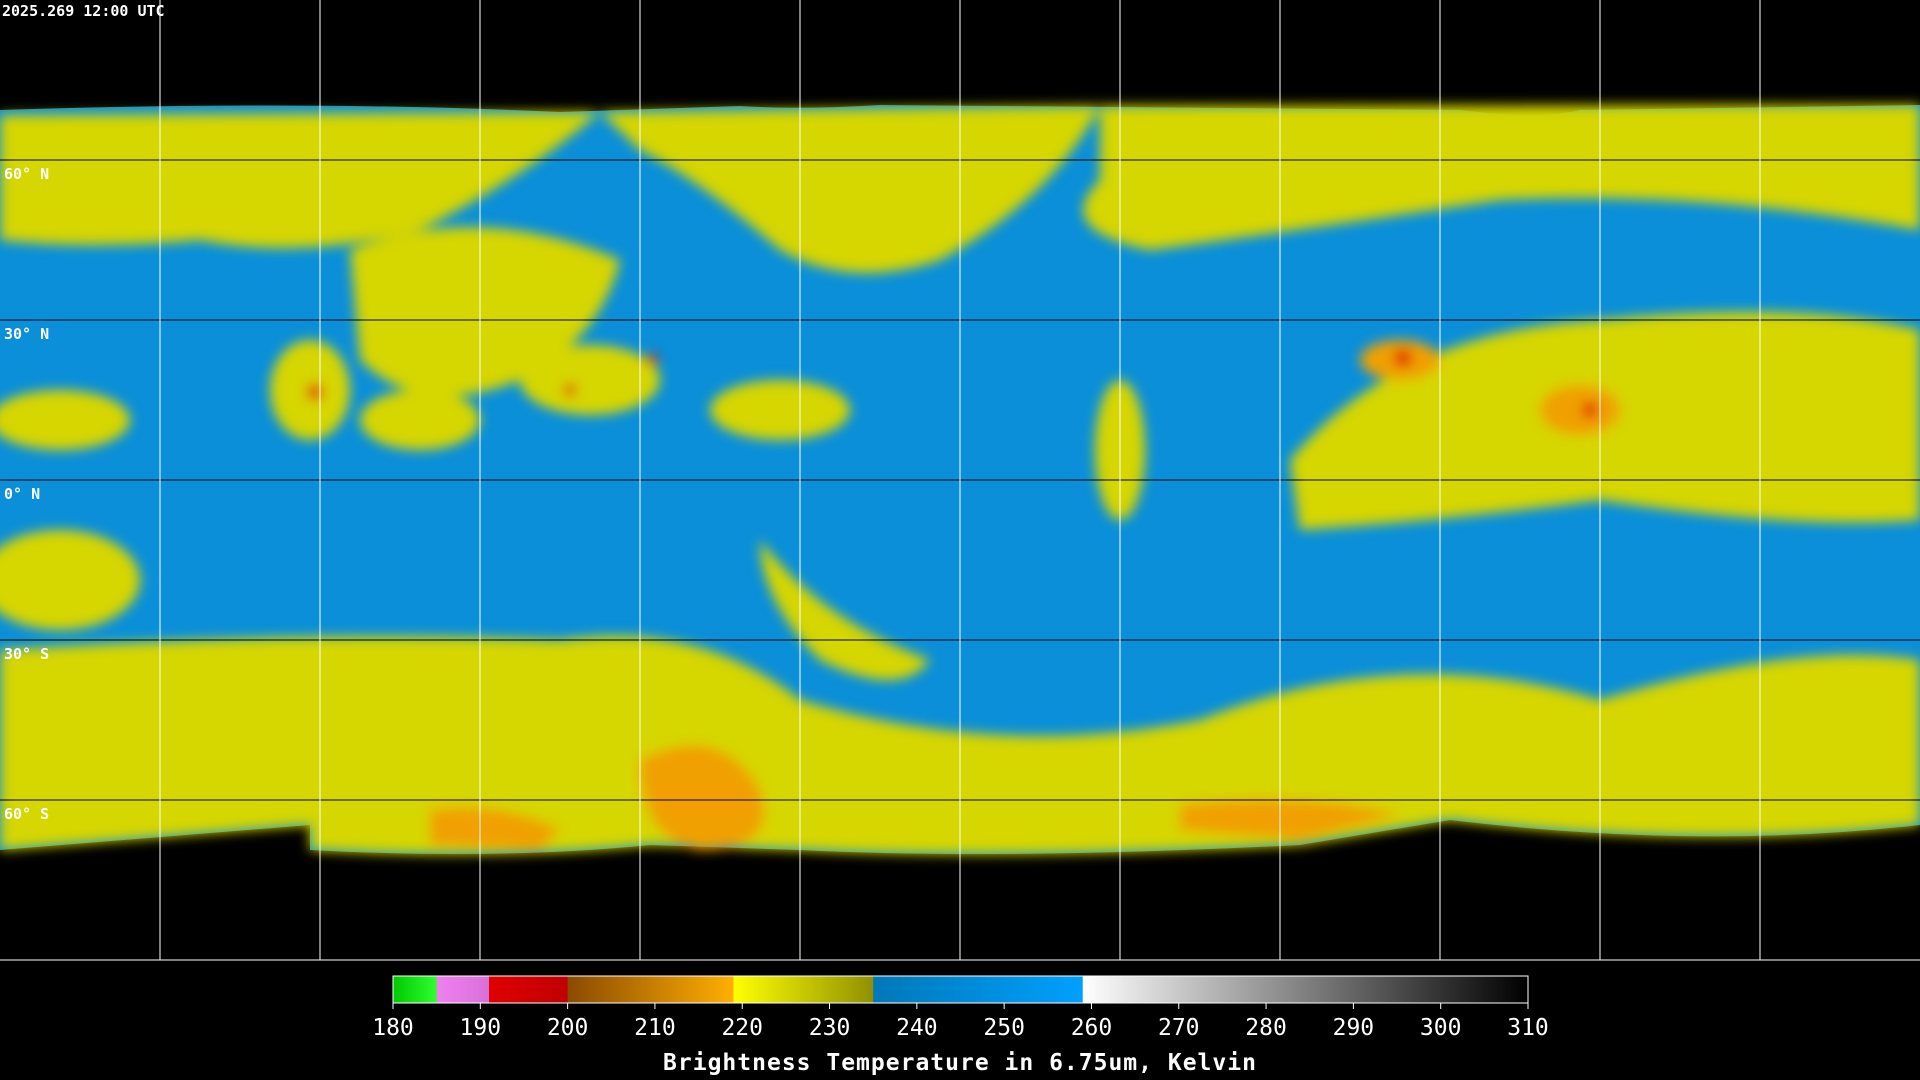 Image resolution: width=1920 pixels, height=1080 pixels. What do you see at coordinates (1179, 1028) in the screenshot?
I see `colorbar-tick-label: 270` at bounding box center [1179, 1028].